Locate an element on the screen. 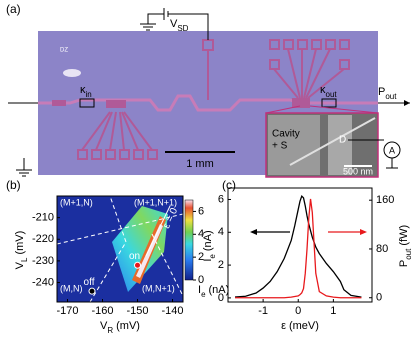 This screenshot has height=360, width=415. label: VR (mV) is located at coordinates (120, 327).